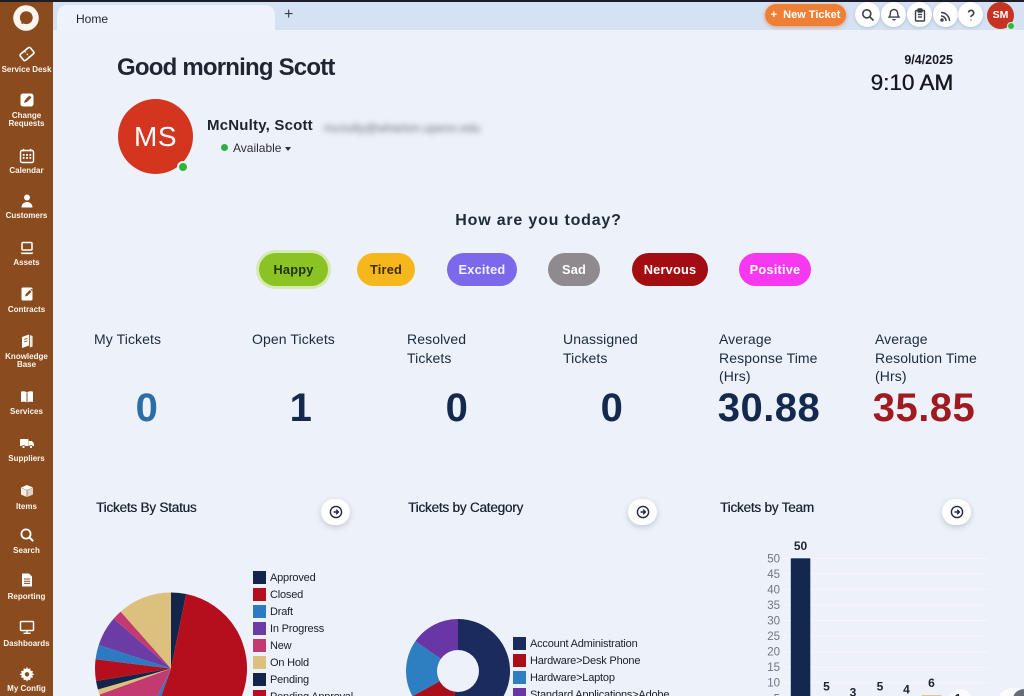  Describe the element at coordinates (773, 684) in the screenshot. I see `svg-text: 10` at that location.